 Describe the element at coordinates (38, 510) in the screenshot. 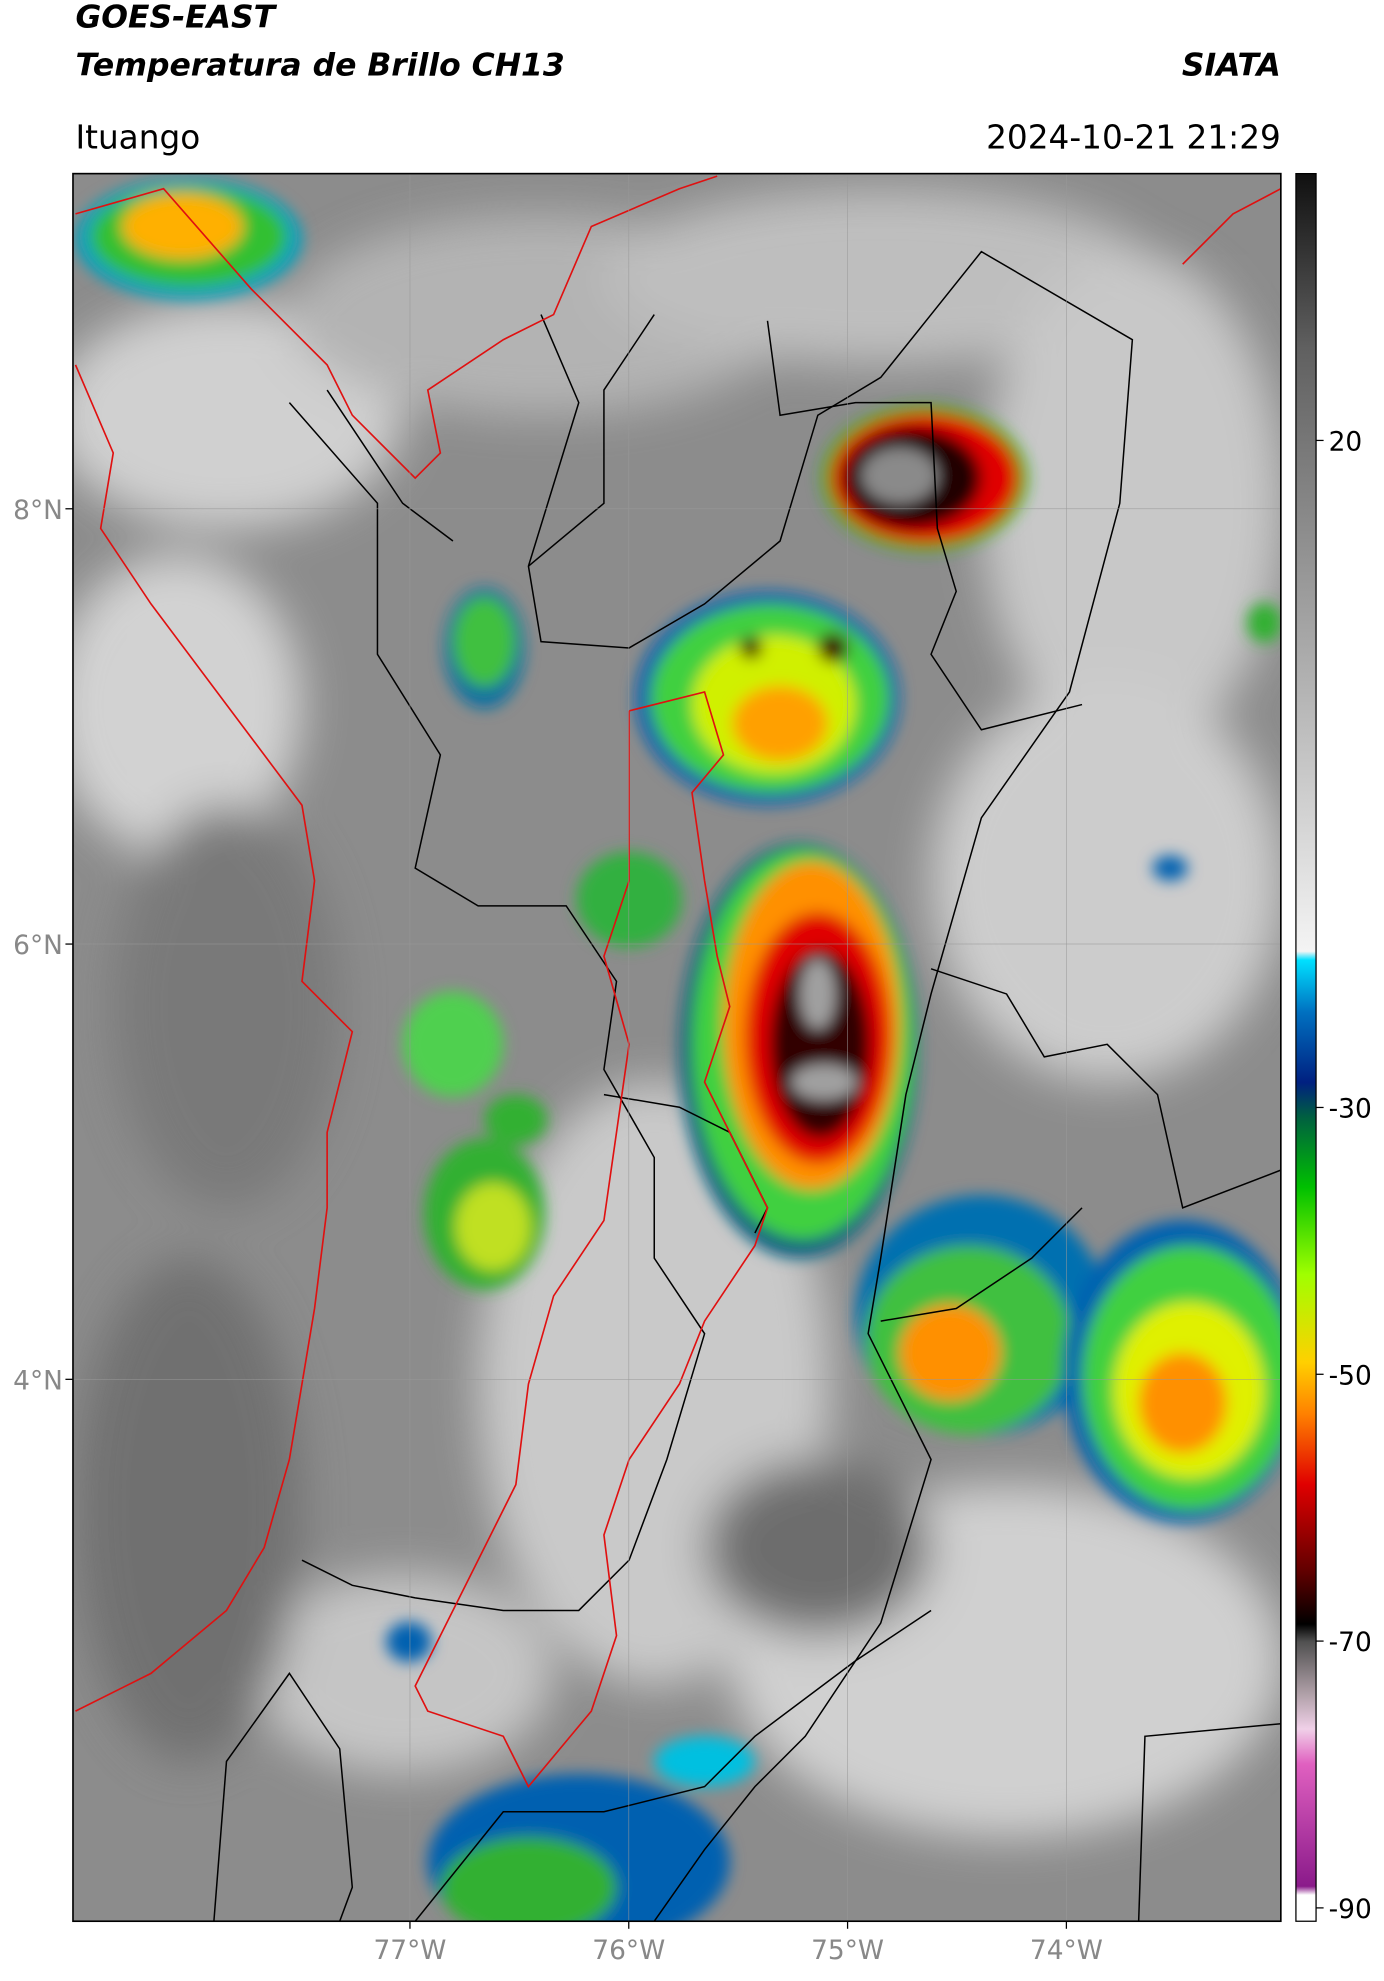

I see `y-tick-label: 8°N` at that location.